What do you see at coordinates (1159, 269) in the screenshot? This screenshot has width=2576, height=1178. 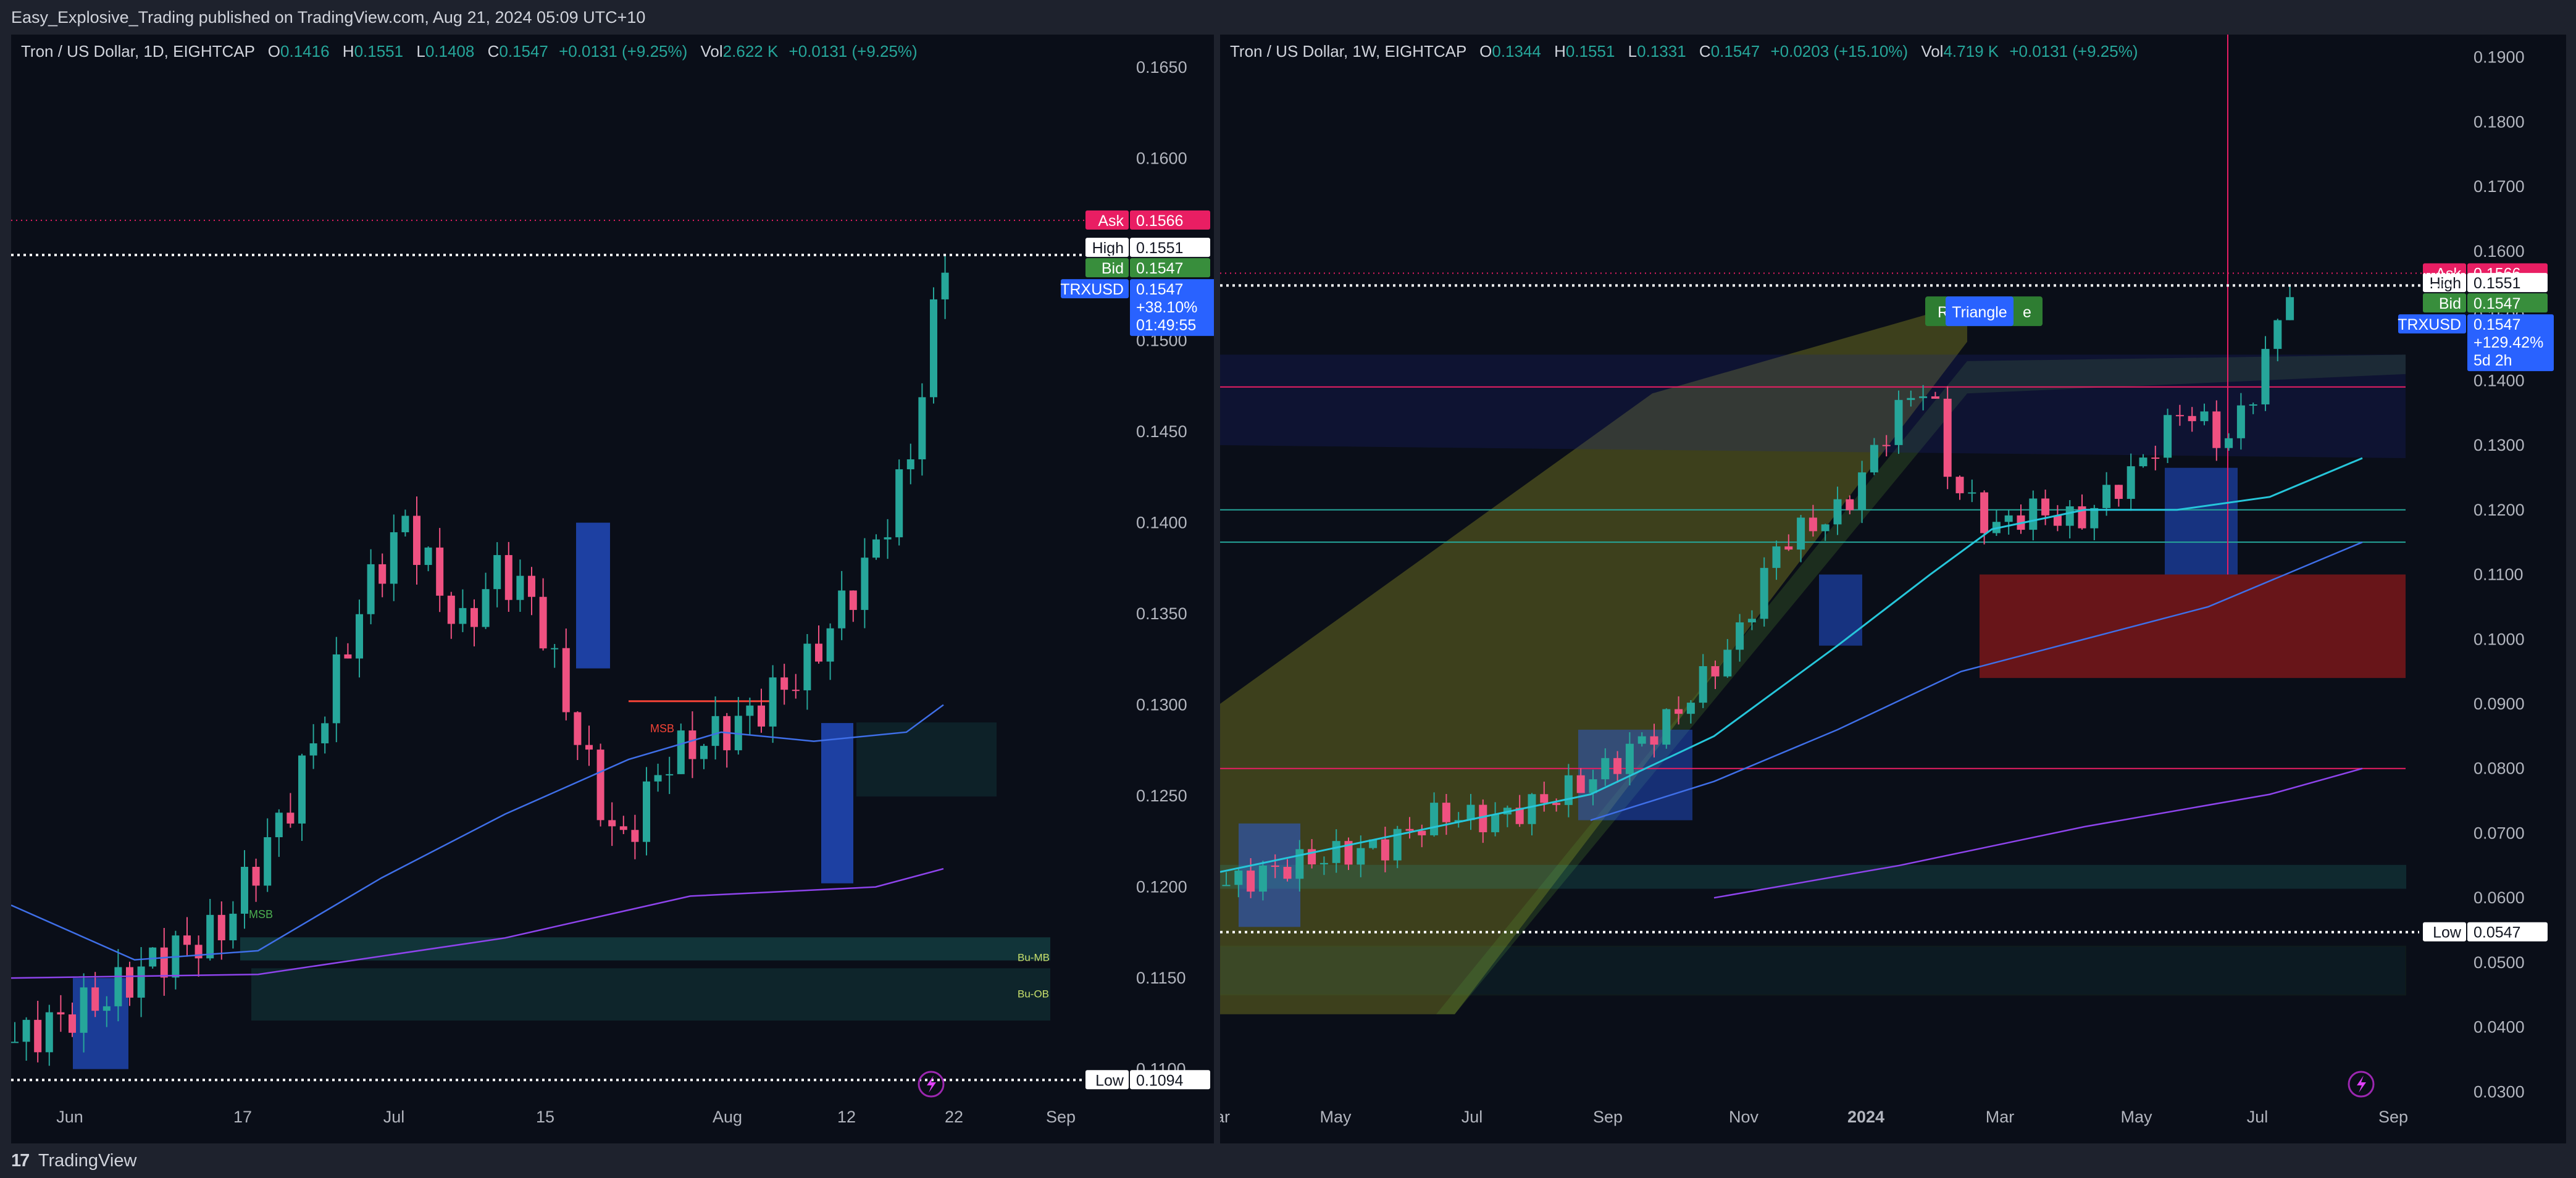 I see `l-bid-value: 0.1547` at bounding box center [1159, 269].